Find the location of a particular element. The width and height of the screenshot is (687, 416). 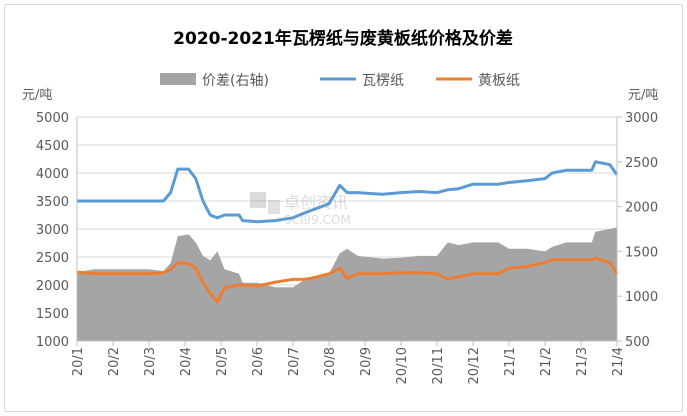

x-tick-label: 20/2 is located at coordinates (114, 361).